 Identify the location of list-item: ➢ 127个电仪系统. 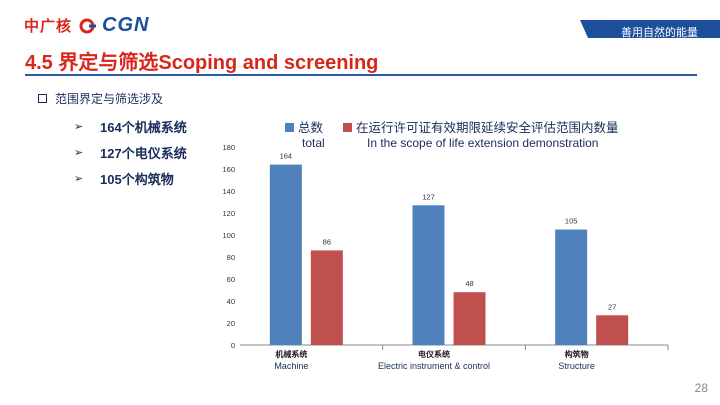
(130, 152).